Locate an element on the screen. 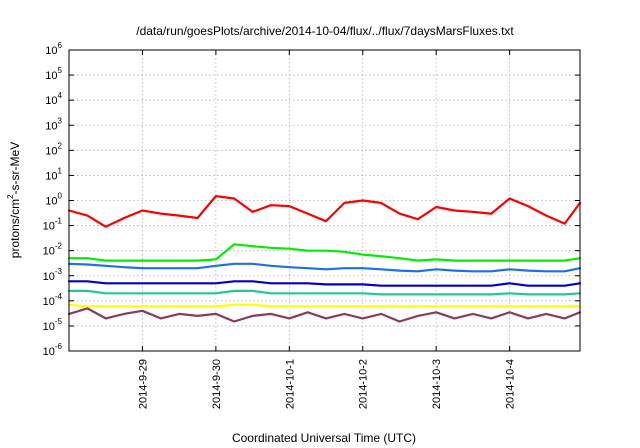 This screenshot has width=640, height=448. y-tick-label: 10⁻¹ is located at coordinates (53, 225).